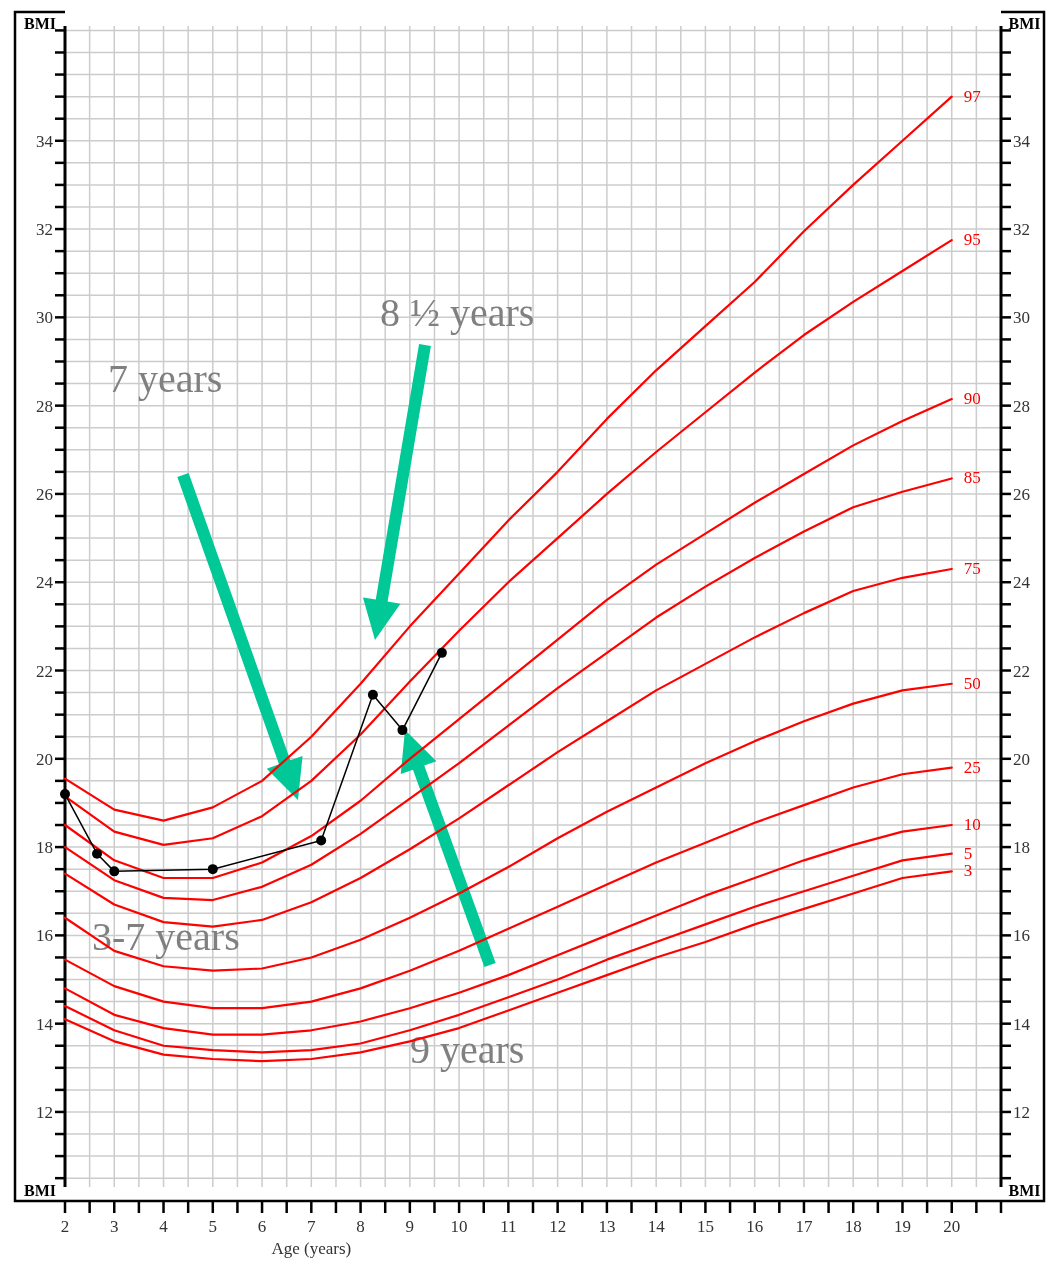  I want to click on y2-tick-label: 20, so click(1021, 759).